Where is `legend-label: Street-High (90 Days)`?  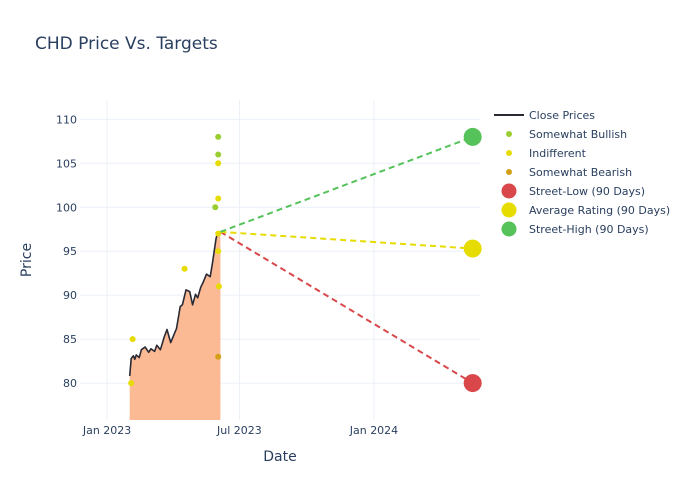
legend-label: Street-High (90 Days) is located at coordinates (589, 229).